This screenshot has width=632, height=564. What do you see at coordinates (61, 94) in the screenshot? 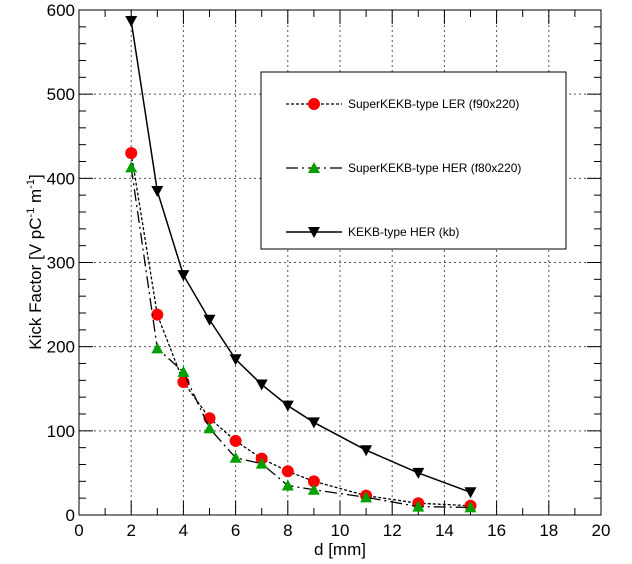
I see `y-tick-label: 500` at bounding box center [61, 94].